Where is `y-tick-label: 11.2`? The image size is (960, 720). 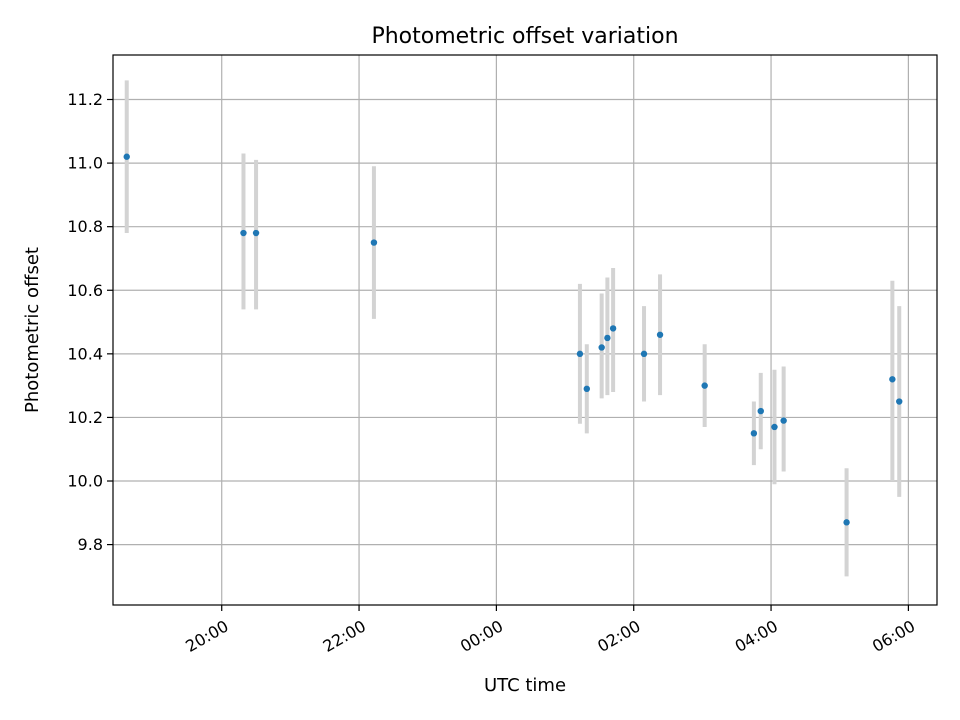 y-tick-label: 11.2 is located at coordinates (85, 99).